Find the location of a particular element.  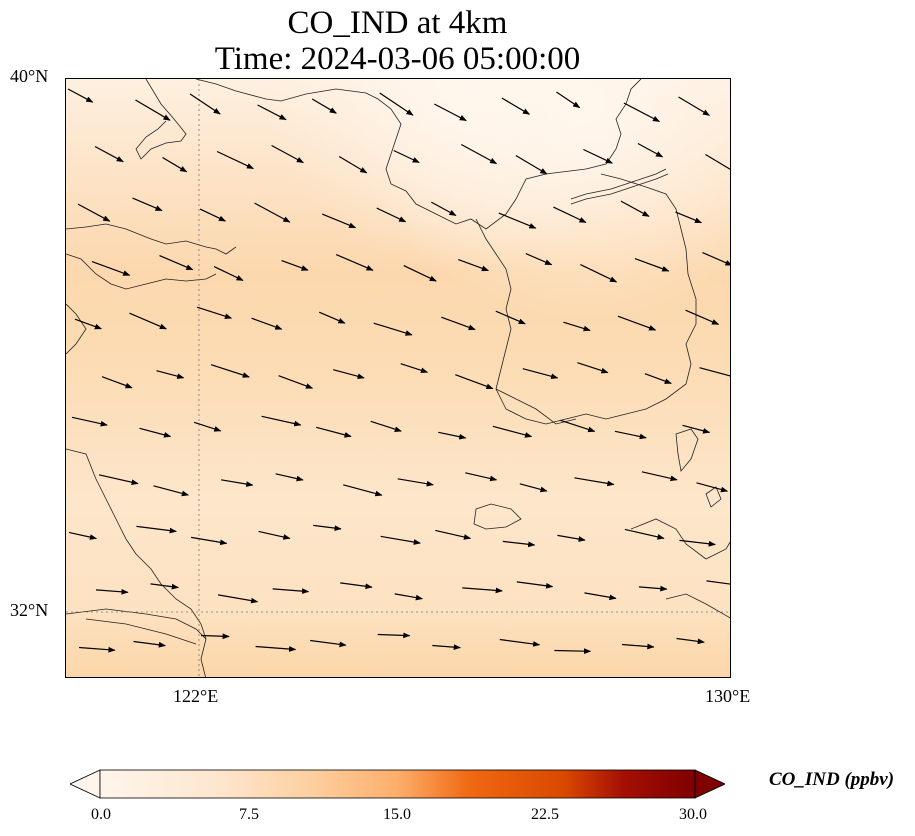

colorbar-tick-15: 15.0 is located at coordinates (397, 814).